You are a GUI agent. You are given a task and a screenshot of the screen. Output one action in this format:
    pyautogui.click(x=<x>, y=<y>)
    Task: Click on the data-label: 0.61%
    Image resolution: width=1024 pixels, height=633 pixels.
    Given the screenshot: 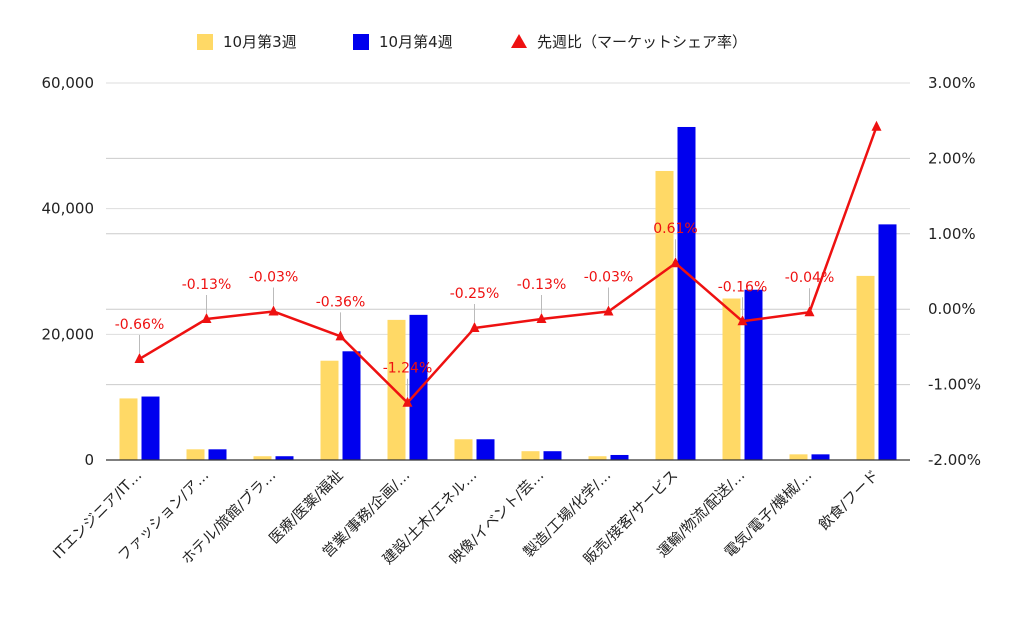 What is the action you would take?
    pyautogui.click(x=675, y=229)
    